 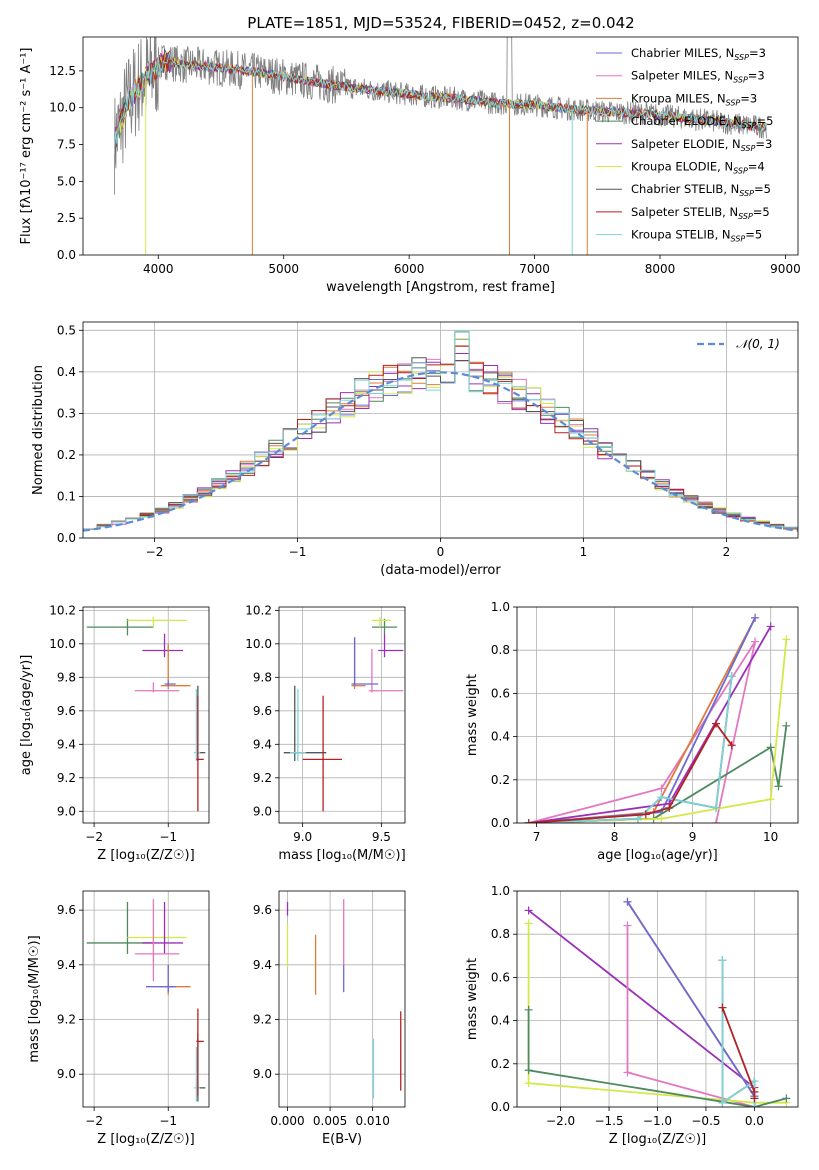 What do you see at coordinates (702, 122) in the screenshot?
I see `legend-label: Chabrier ELODIE, NSSP=5` at bounding box center [702, 122].